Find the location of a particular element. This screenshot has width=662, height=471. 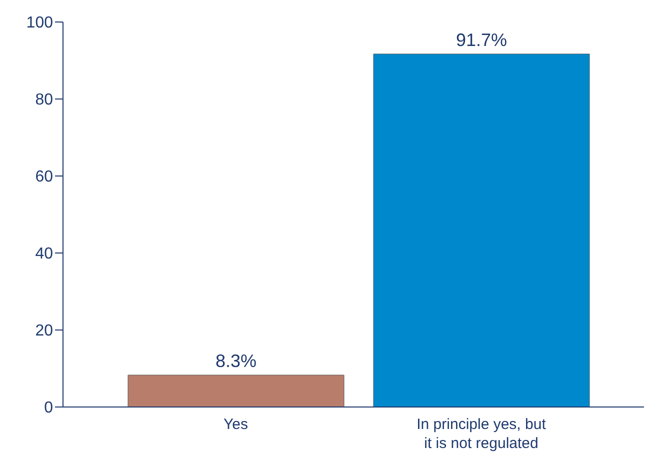

y-tick-label: 100 is located at coordinates (40, 23).